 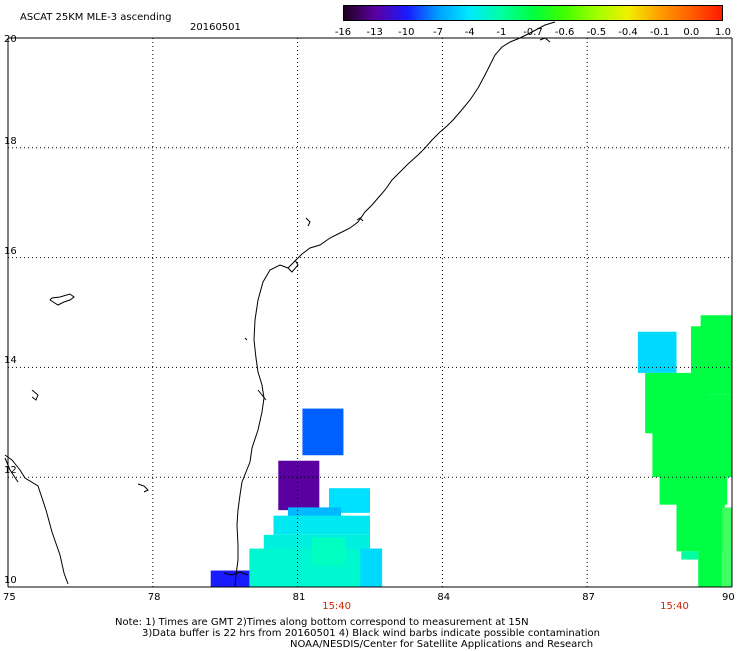 What do you see at coordinates (728, 597) in the screenshot?
I see `lon-label: 90` at bounding box center [728, 597].